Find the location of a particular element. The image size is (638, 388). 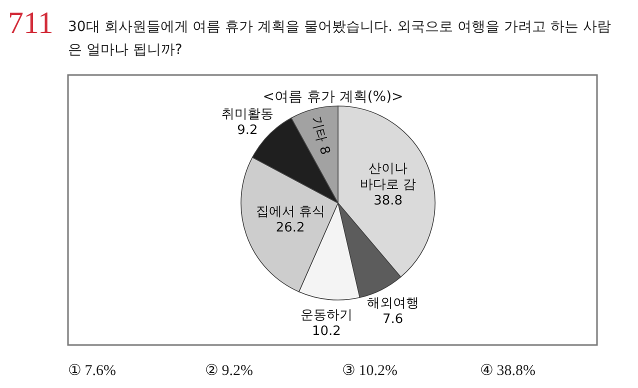

data-label: 9.2 is located at coordinates (247, 130).